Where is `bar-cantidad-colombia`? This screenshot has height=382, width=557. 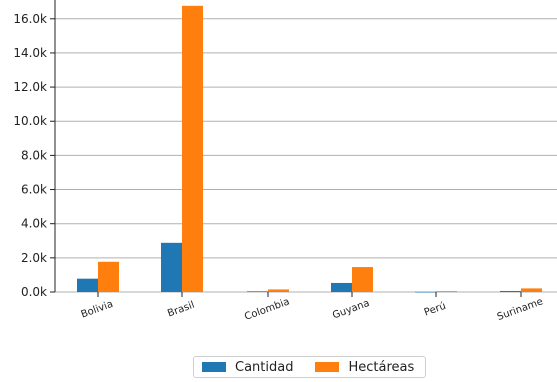 bar-cantidad-colombia is located at coordinates (257, 291).